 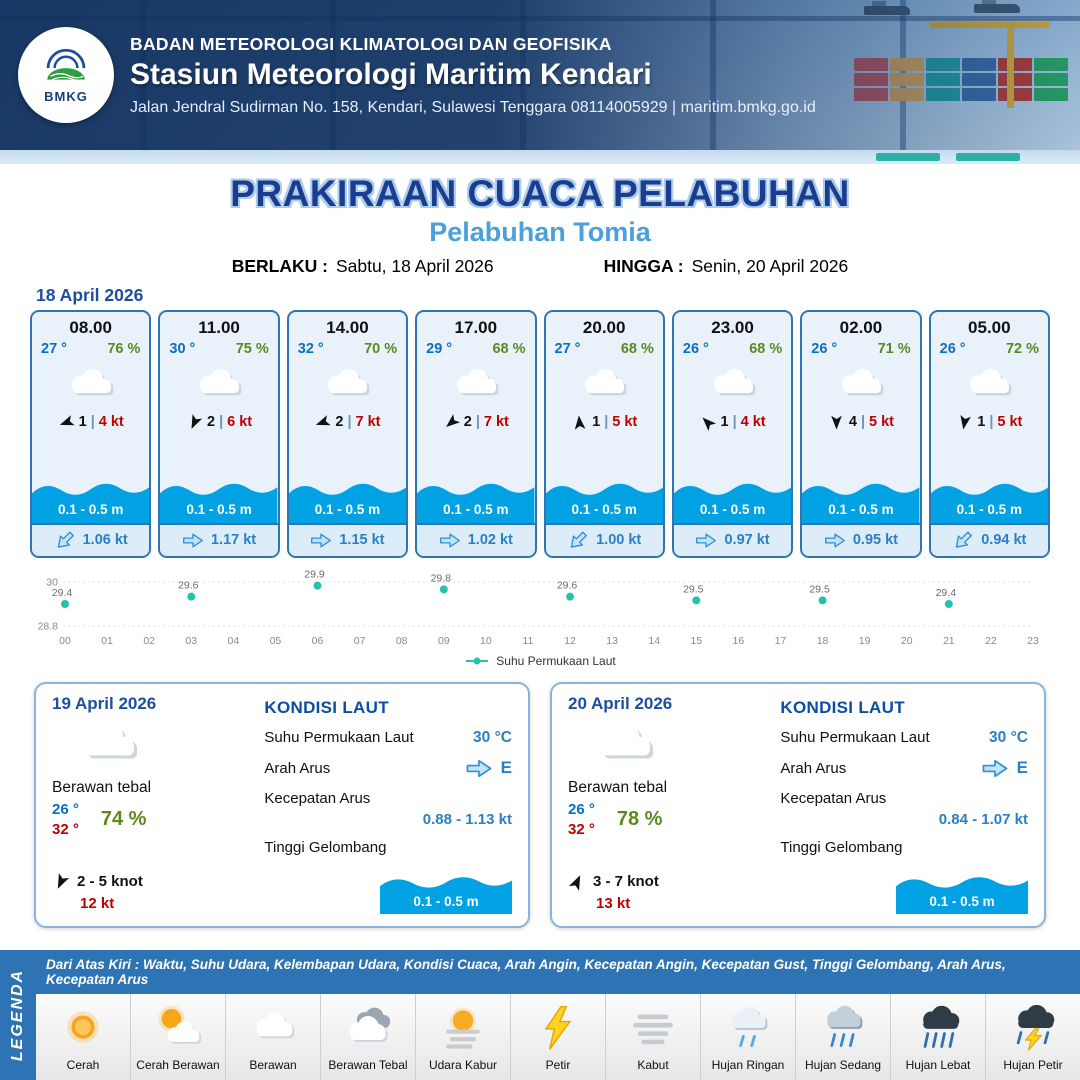 What do you see at coordinates (654, 641) in the screenshot?
I see `svg-text: 14` at bounding box center [654, 641].